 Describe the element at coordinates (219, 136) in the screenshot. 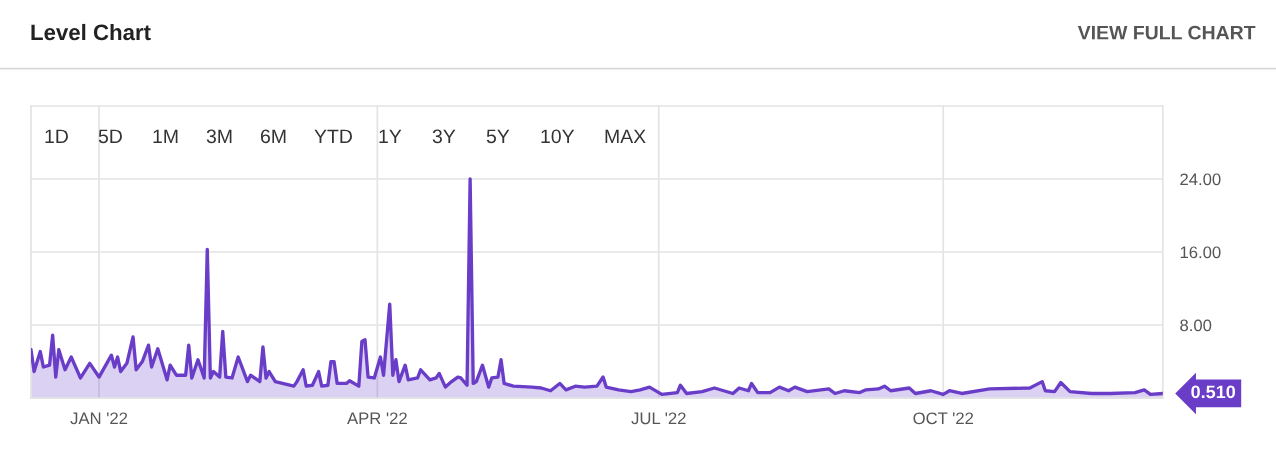

I see `annotation: 3M` at that location.